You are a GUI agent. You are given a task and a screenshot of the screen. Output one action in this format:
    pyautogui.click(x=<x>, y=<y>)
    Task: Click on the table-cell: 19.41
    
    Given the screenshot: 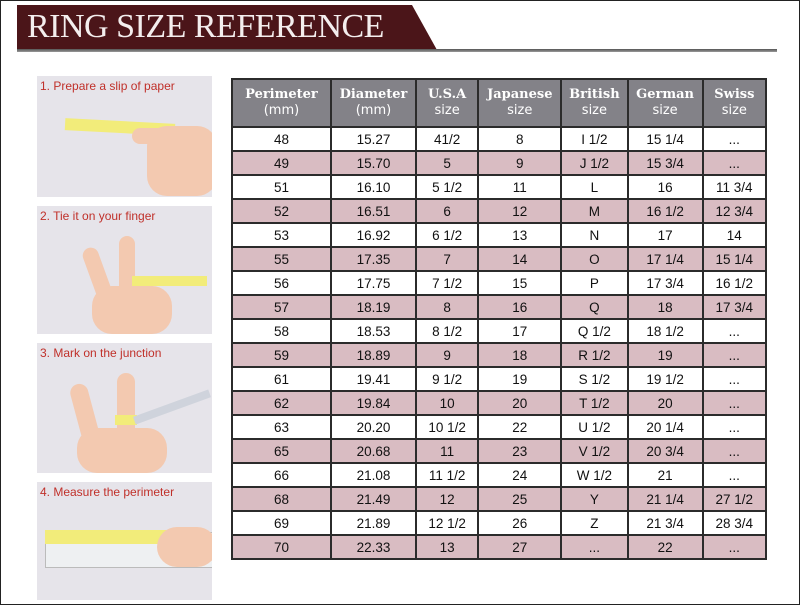 What is the action you would take?
    pyautogui.click(x=373, y=379)
    